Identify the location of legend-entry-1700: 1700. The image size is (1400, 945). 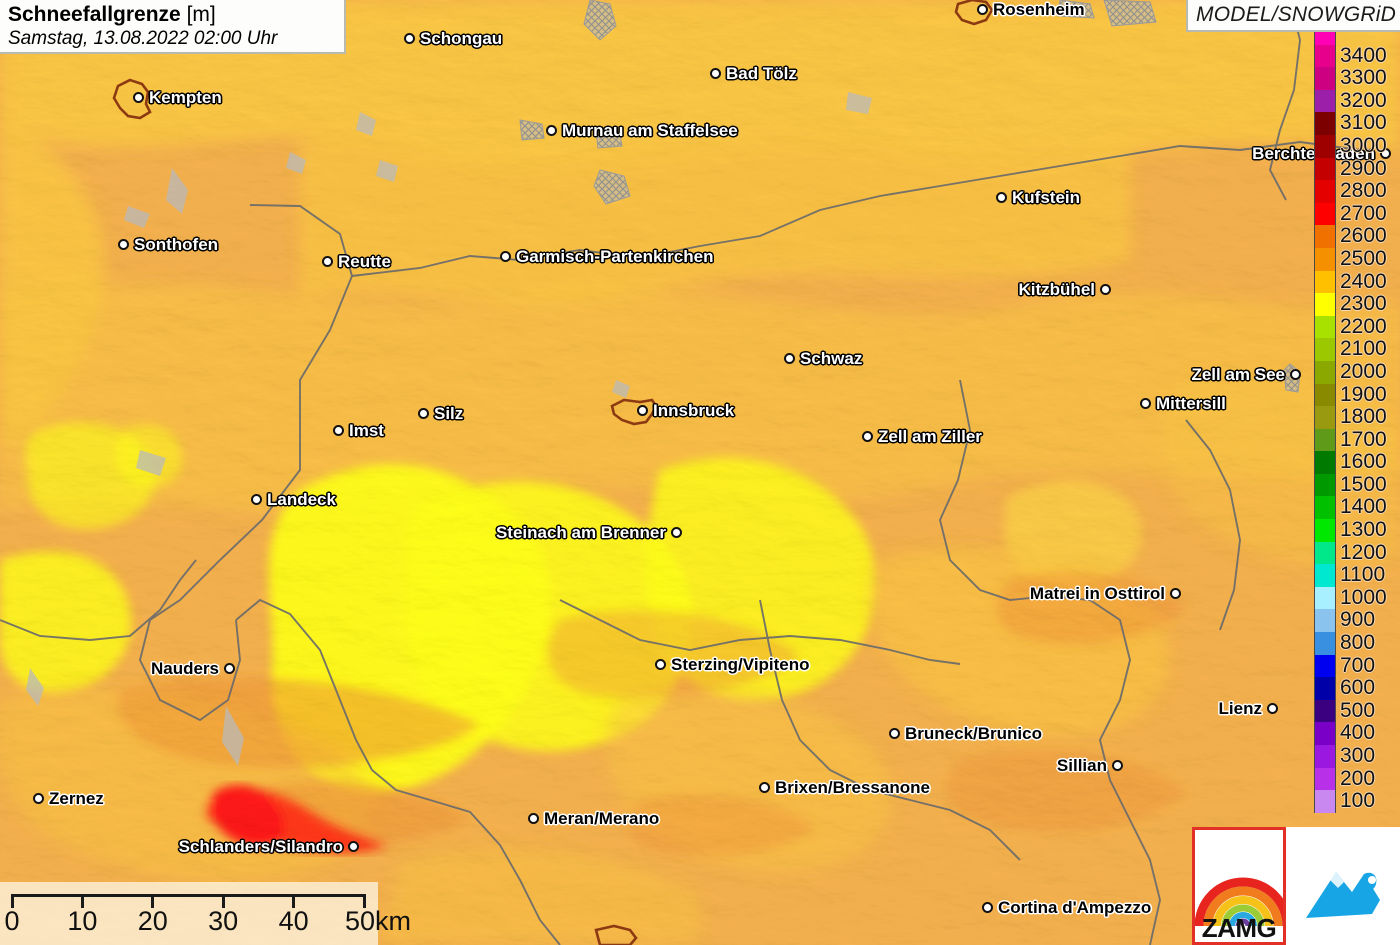
(1357, 440).